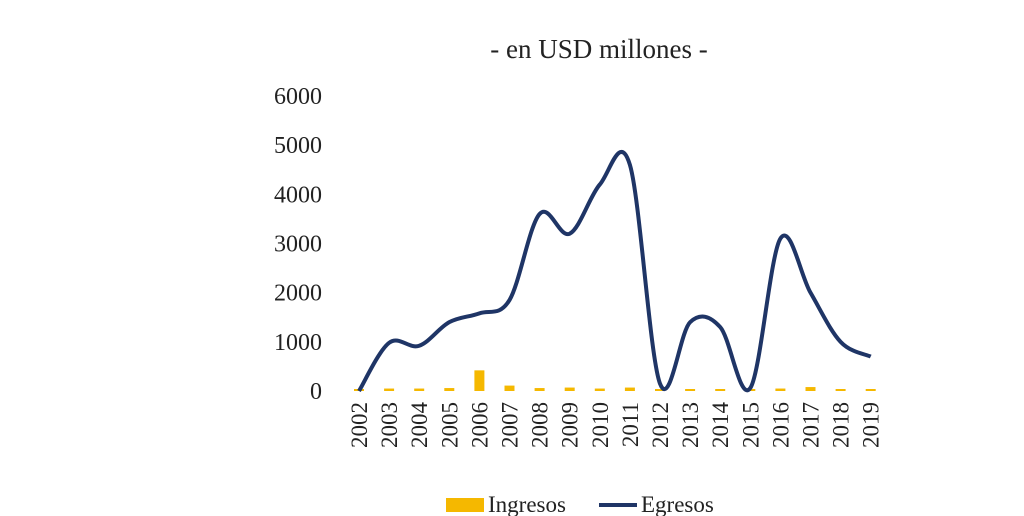 The height and width of the screenshot is (516, 1024). I want to click on x-tick-label: 2011, so click(630, 424).